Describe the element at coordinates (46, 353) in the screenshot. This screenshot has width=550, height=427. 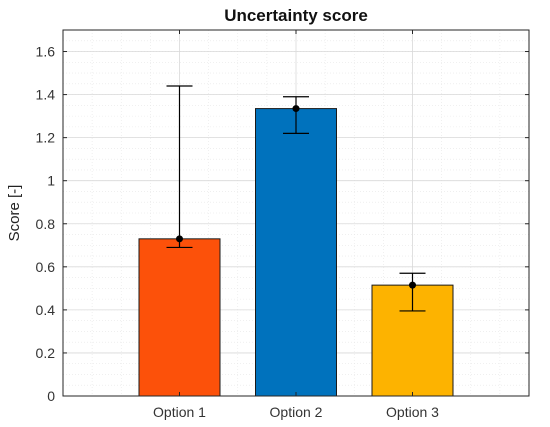
I see `y-tick-label: 0.2` at that location.